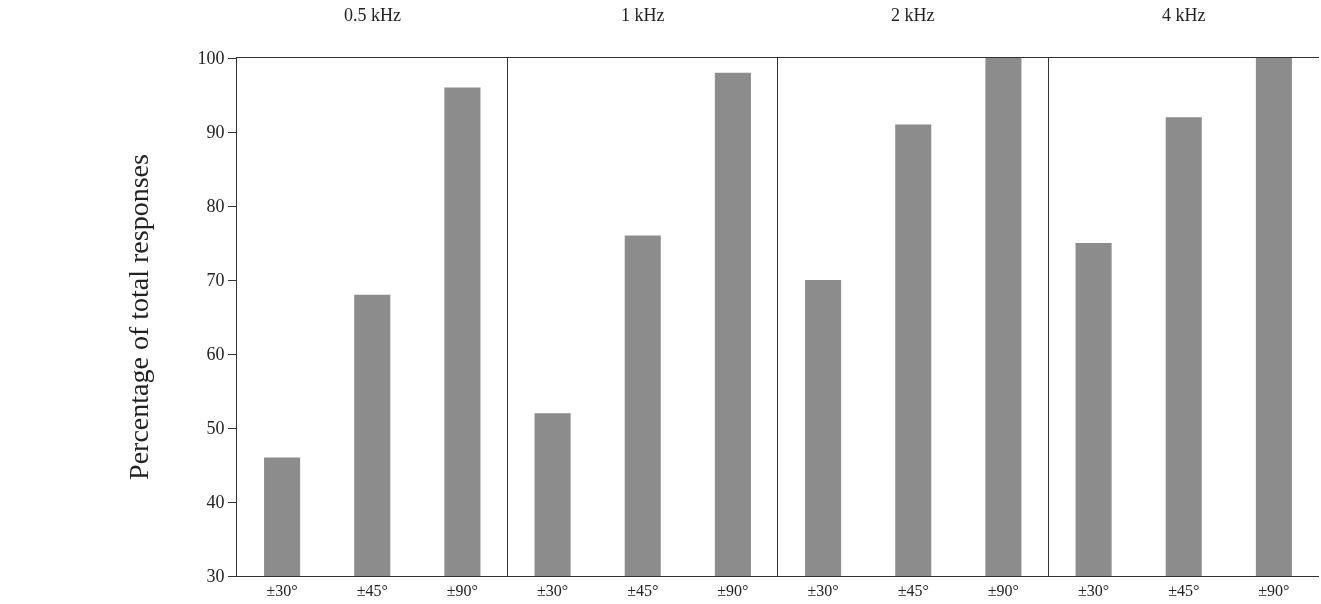  Describe the element at coordinates (1184, 15) in the screenshot. I see `chart-title: 4 kHz` at that location.